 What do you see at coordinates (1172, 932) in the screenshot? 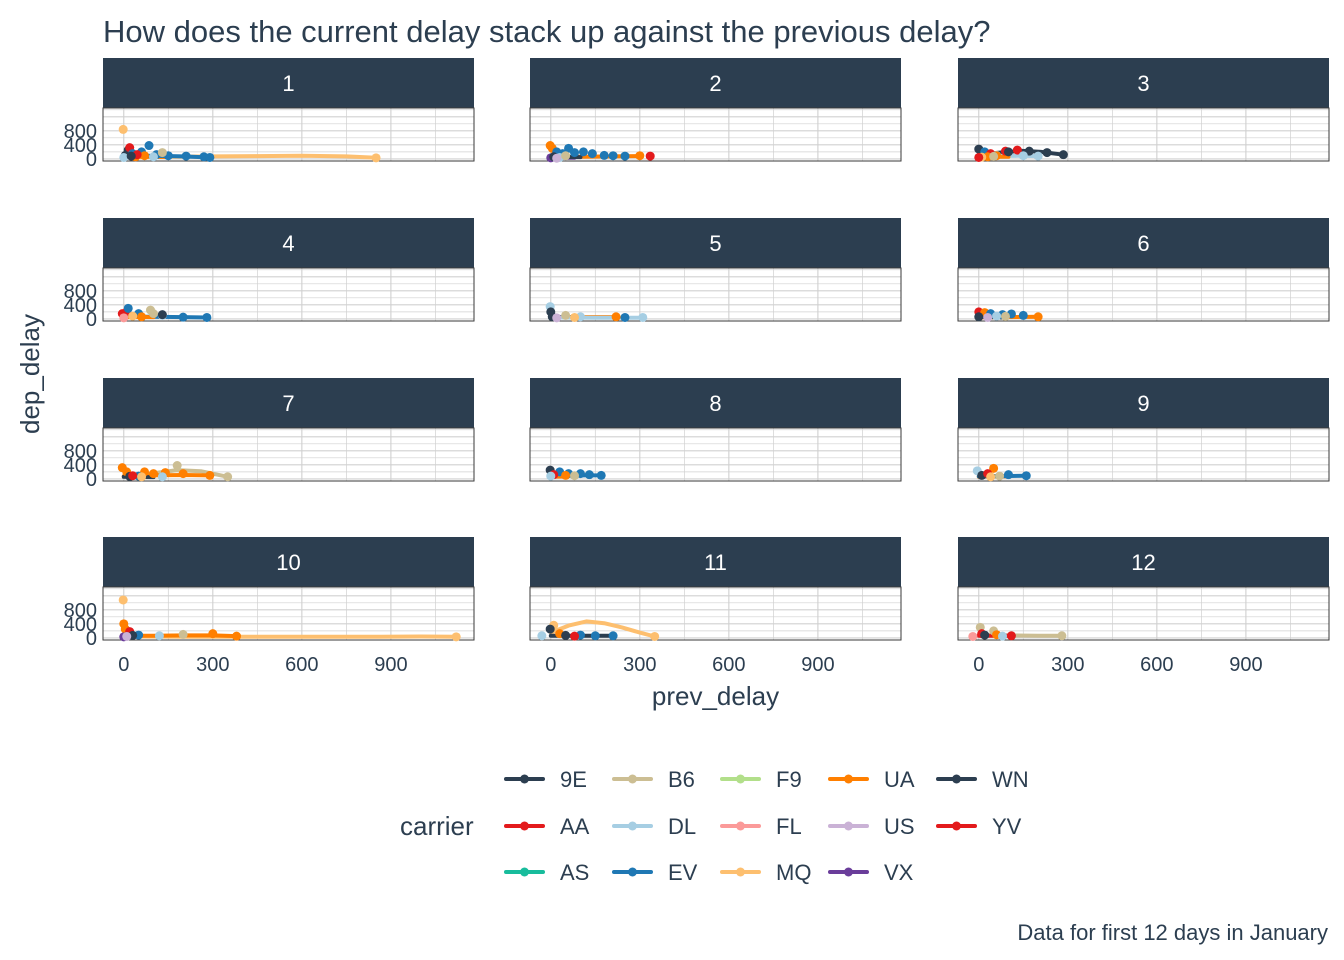
I see `chart-caption: Data for first 12 days in January` at bounding box center [1172, 932].